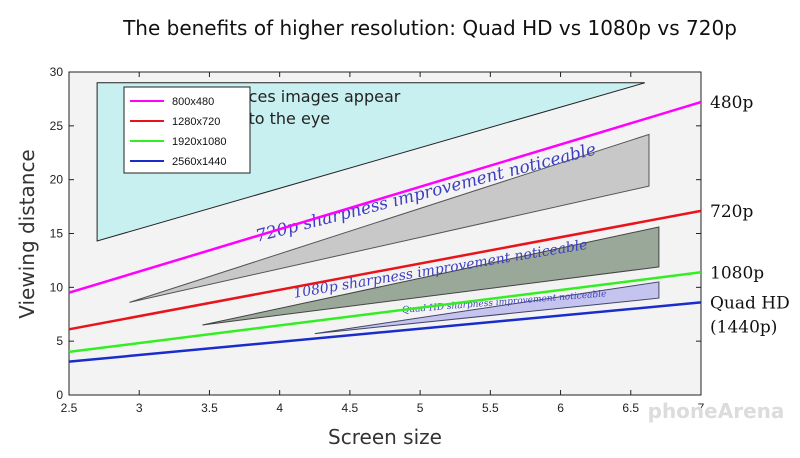  I want to click on y-tick-label: 0, so click(59, 395).